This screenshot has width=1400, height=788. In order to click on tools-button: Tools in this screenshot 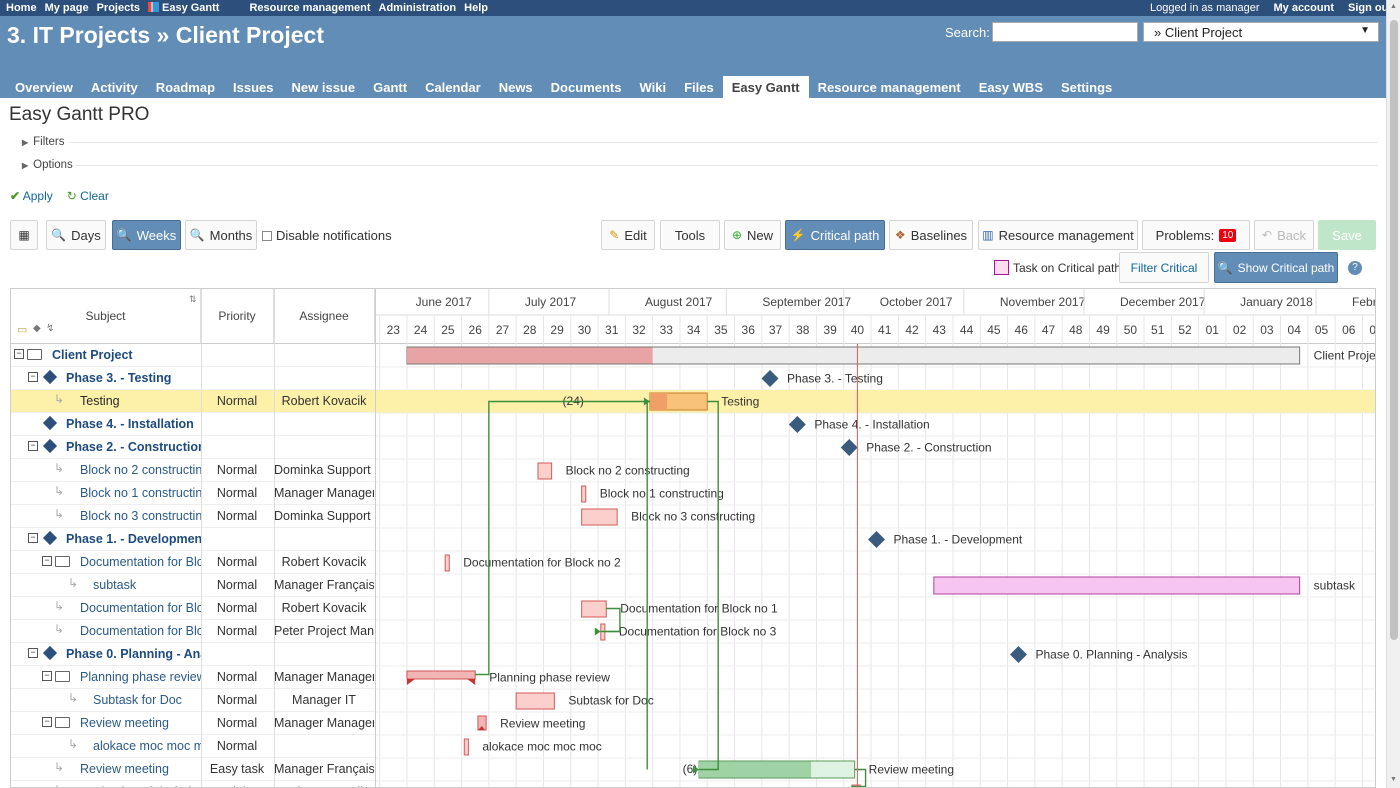, I will do `click(690, 235)`.